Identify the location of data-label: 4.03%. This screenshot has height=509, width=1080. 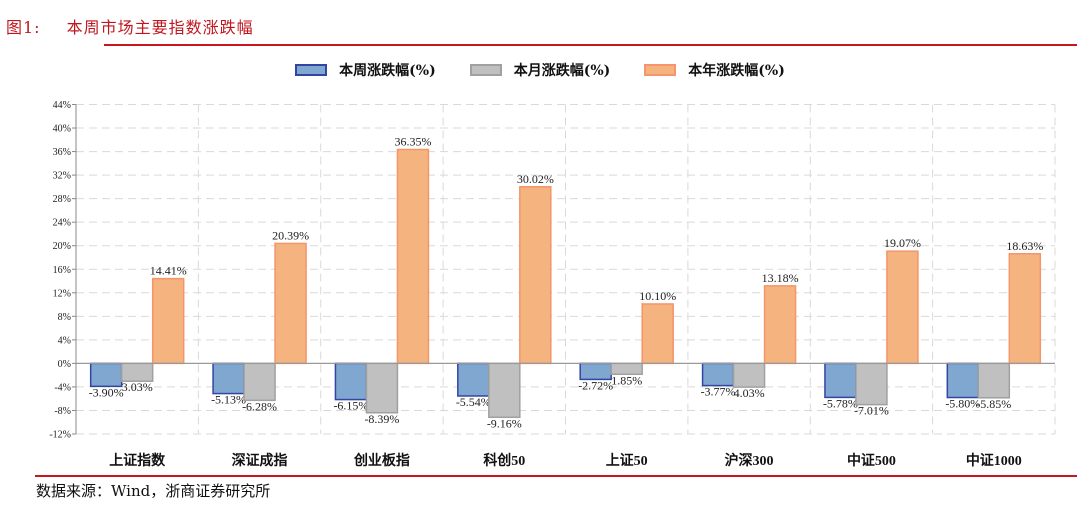
(749, 393).